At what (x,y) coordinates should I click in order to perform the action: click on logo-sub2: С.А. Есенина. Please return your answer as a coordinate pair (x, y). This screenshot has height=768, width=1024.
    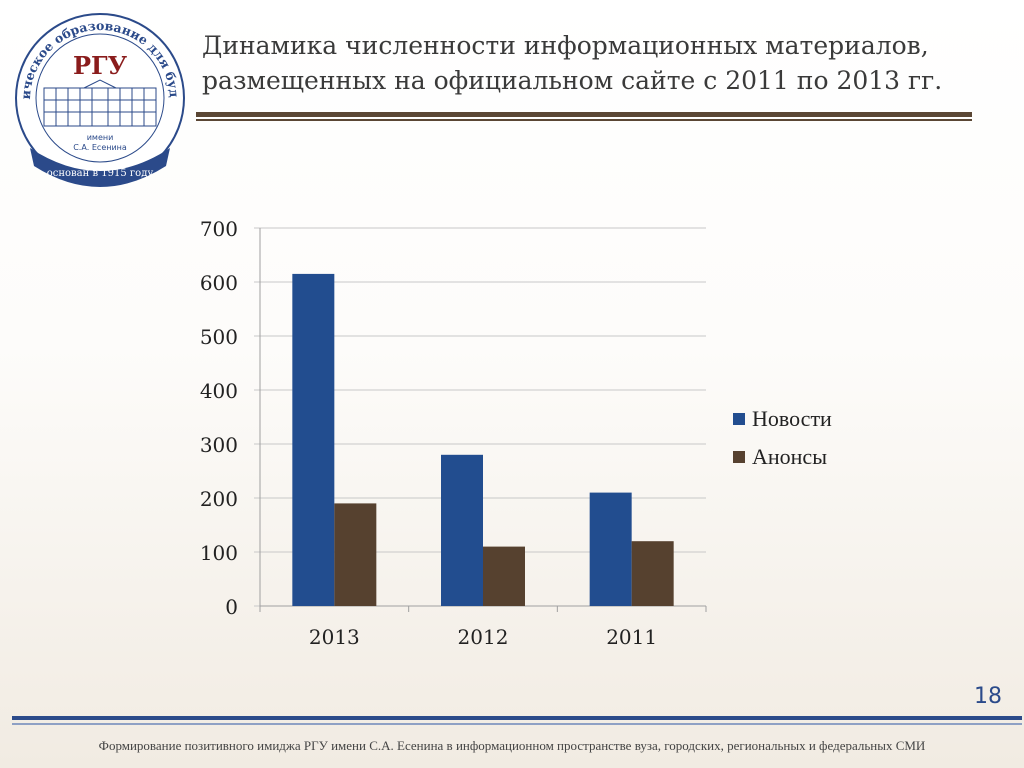
    Looking at the image, I should click on (100, 147).